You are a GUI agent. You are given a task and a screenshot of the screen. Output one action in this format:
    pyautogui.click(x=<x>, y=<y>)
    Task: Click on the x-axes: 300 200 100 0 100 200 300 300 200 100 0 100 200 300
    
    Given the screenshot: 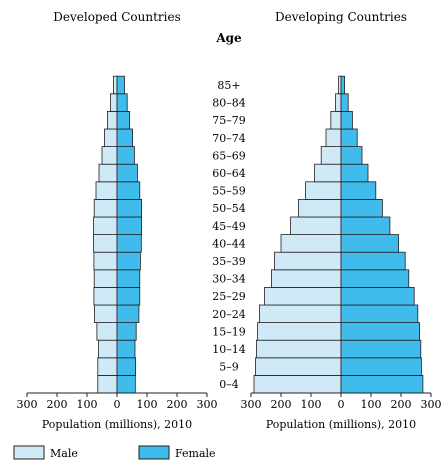 What is the action you would take?
    pyautogui.click(x=229, y=401)
    